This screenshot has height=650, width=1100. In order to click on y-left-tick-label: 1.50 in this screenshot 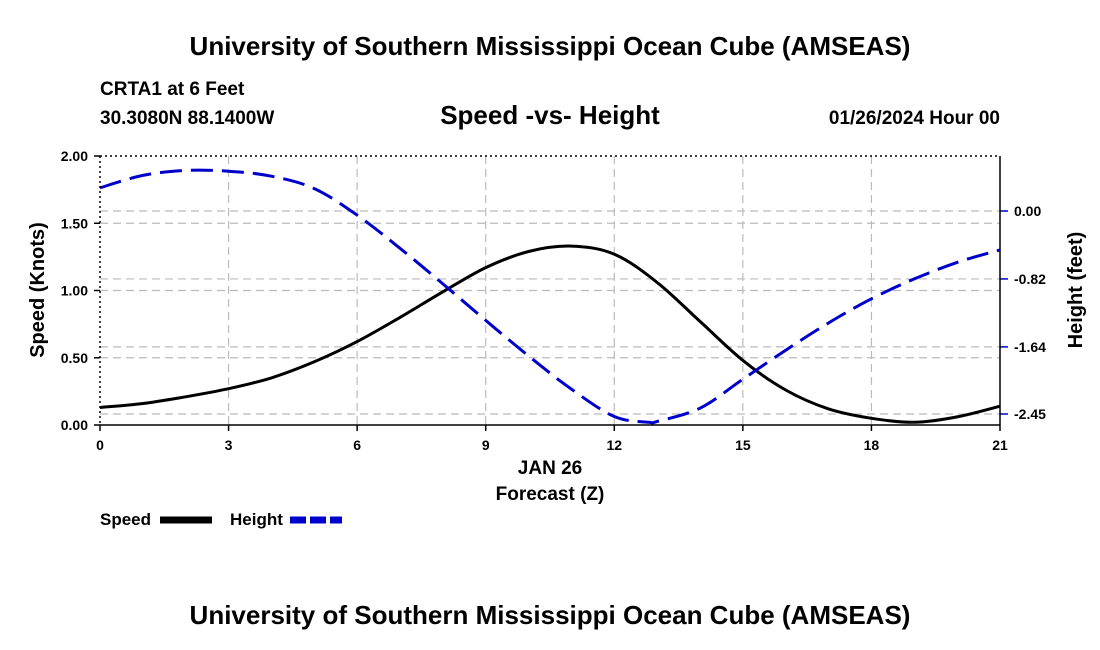, I will do `click(74, 223)`.